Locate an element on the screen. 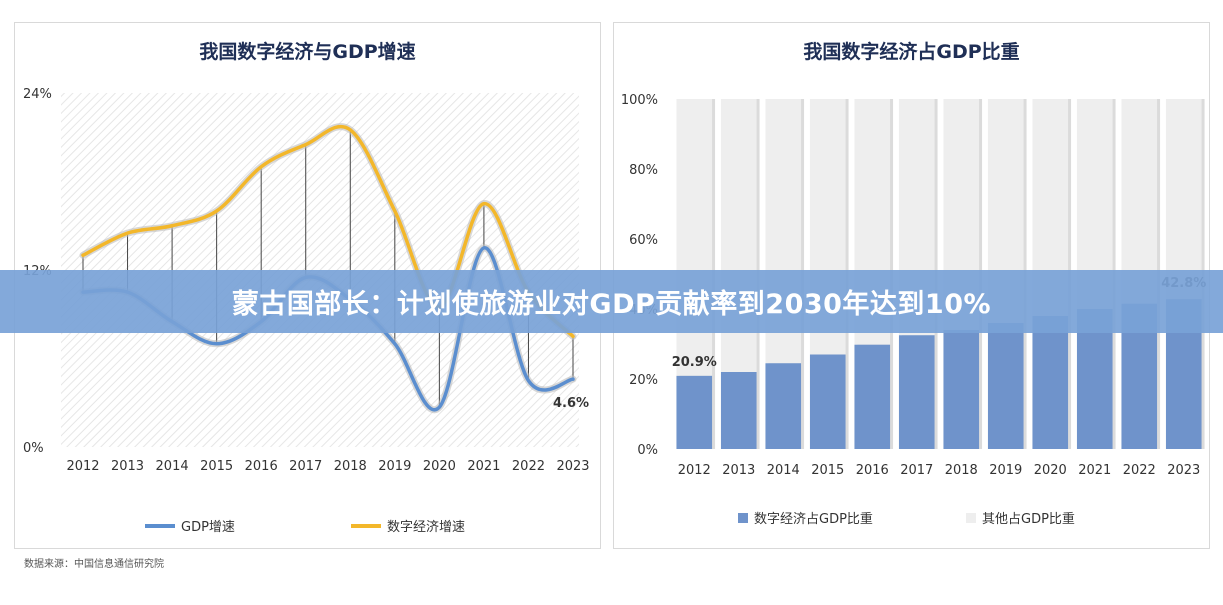 The image size is (1223, 605). y-tick-label: 20% is located at coordinates (643, 380).